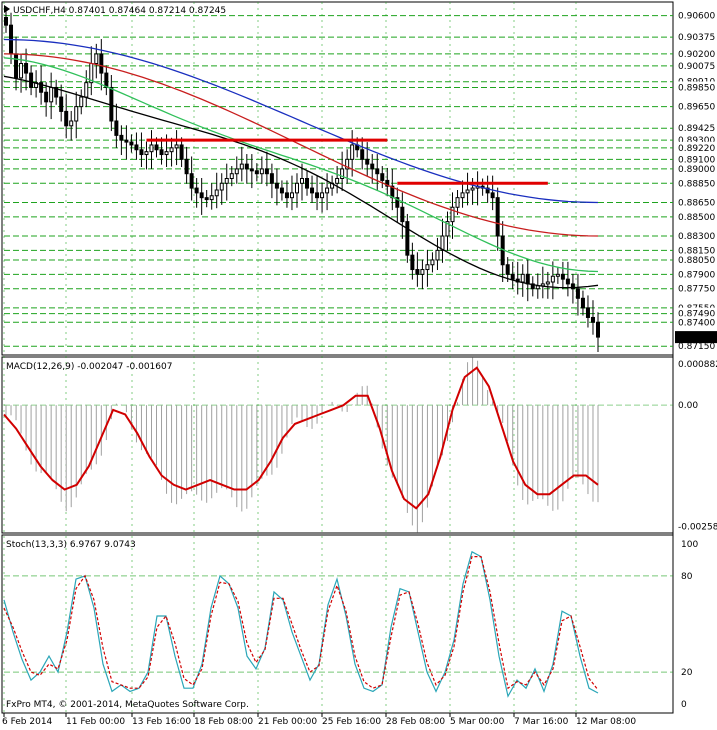 The width and height of the screenshot is (717, 730). Describe the element at coordinates (688, 406) in the screenshot. I see `macd-tick-label: 0.00` at that location.